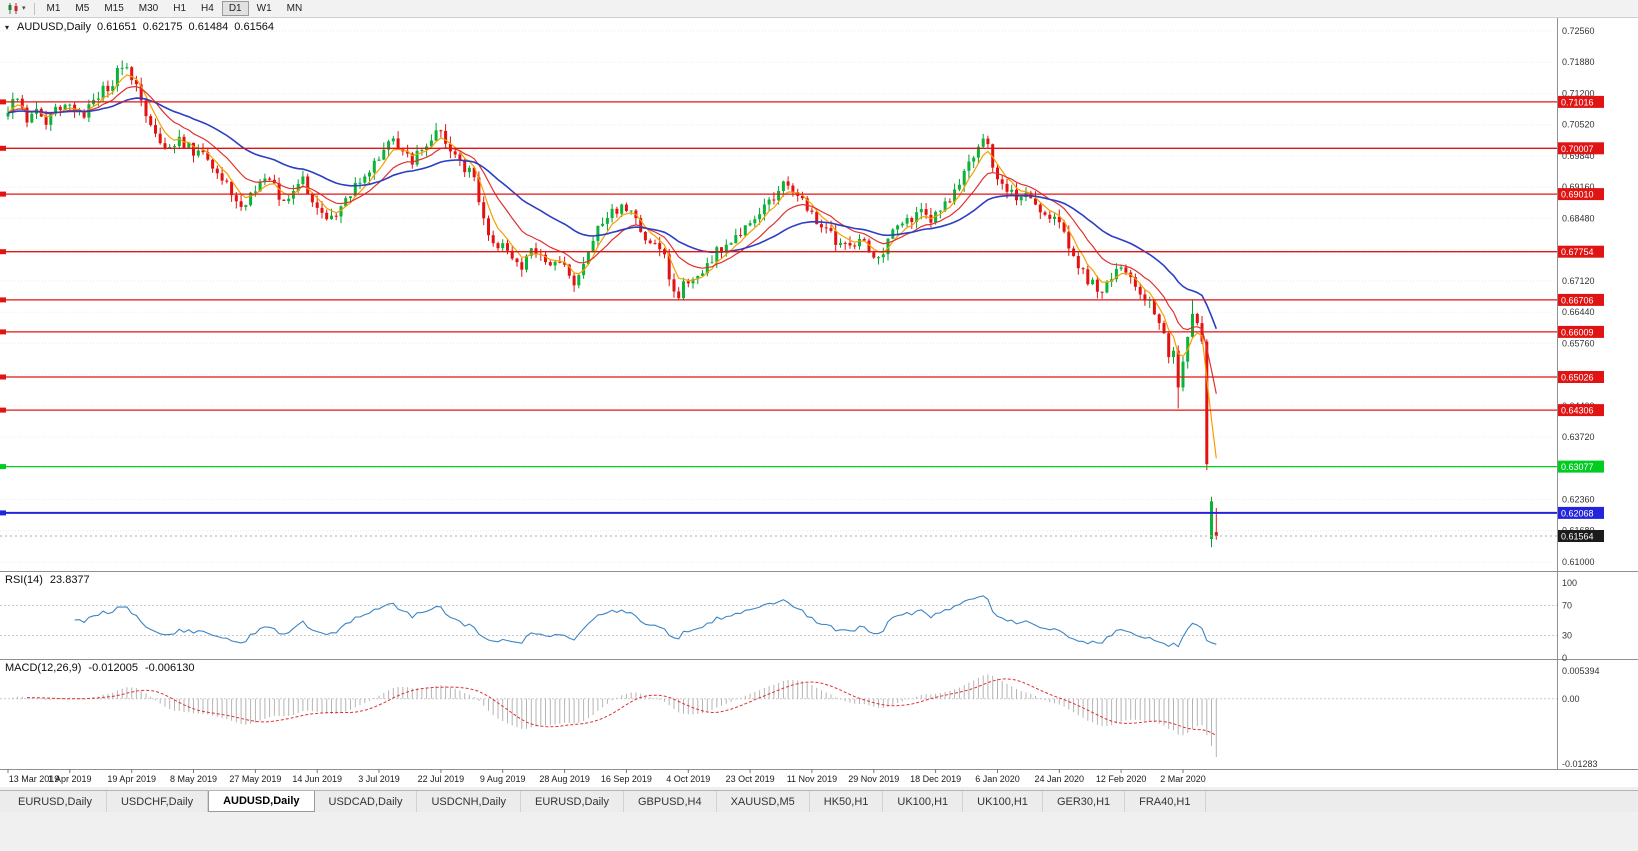 The height and width of the screenshot is (851, 1638). I want to click on svg-text: 0.62360, so click(1578, 500).